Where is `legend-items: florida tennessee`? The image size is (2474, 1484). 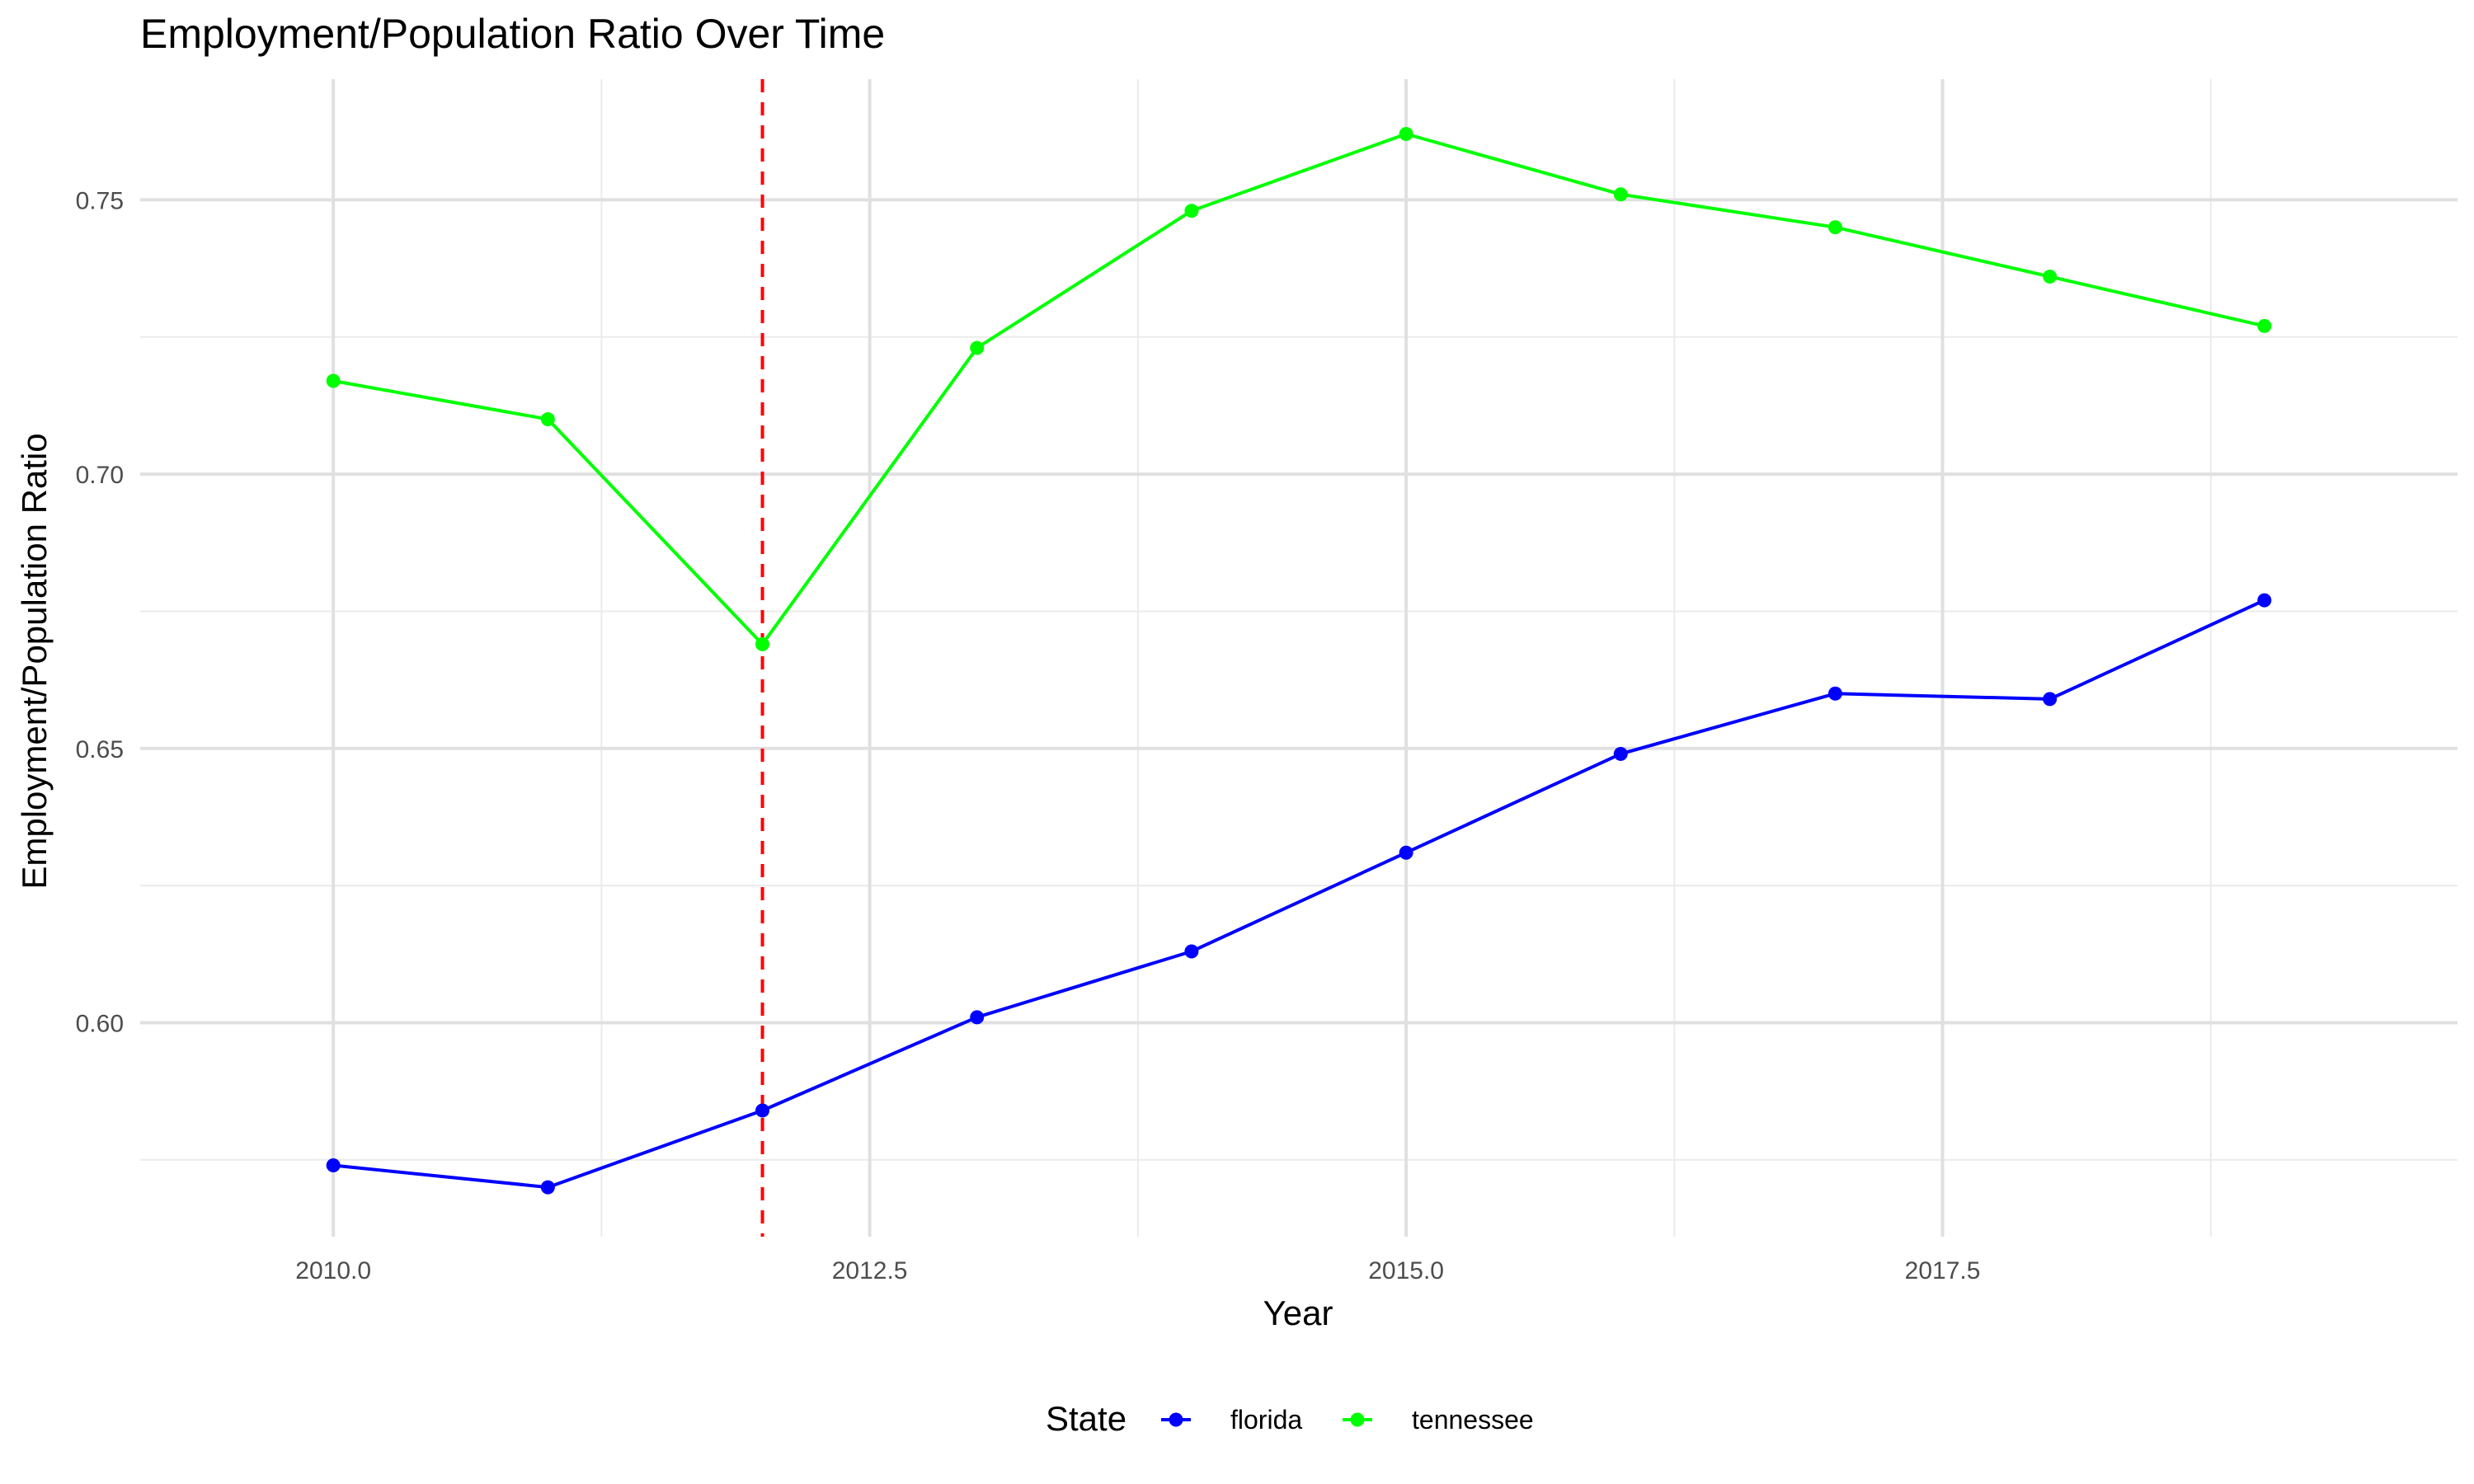
legend-items: florida tennessee is located at coordinates (1347, 1420).